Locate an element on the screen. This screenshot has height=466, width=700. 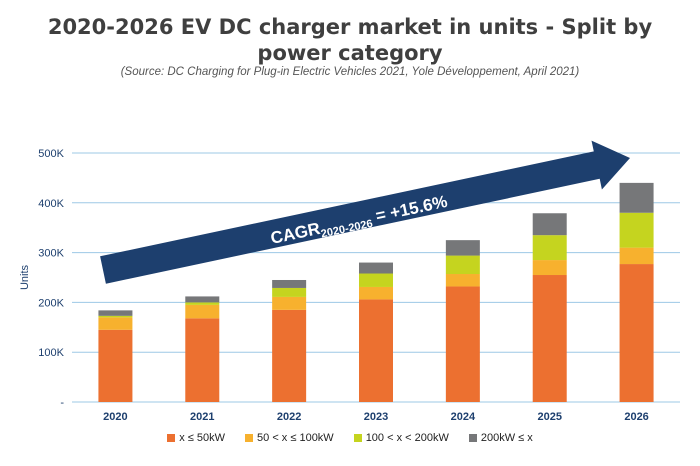
legend-item: x ≤ 50kW is located at coordinates (196, 438).